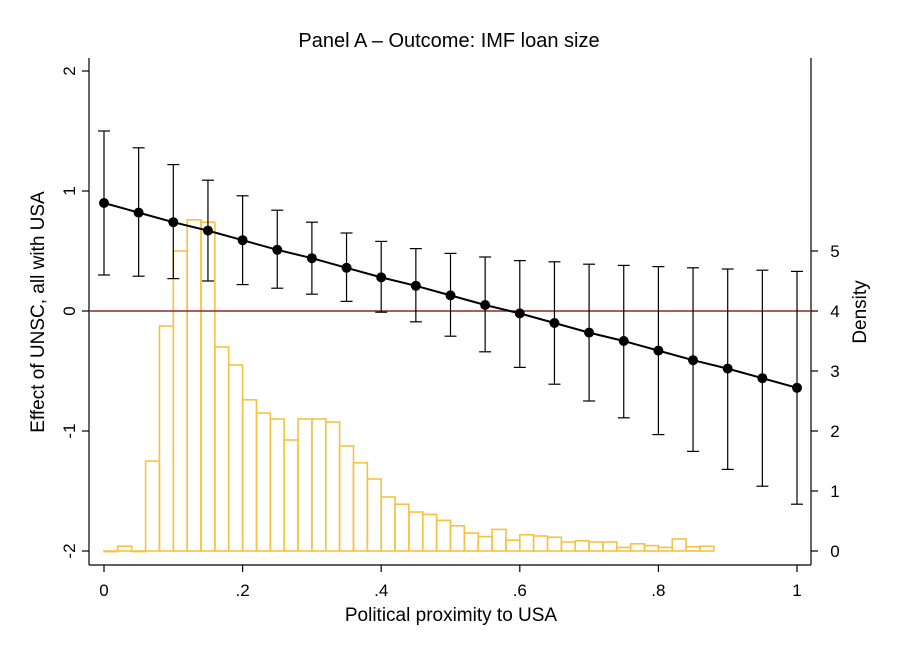  What do you see at coordinates (69, 310) in the screenshot?
I see `y-tick-label: 0` at bounding box center [69, 310].